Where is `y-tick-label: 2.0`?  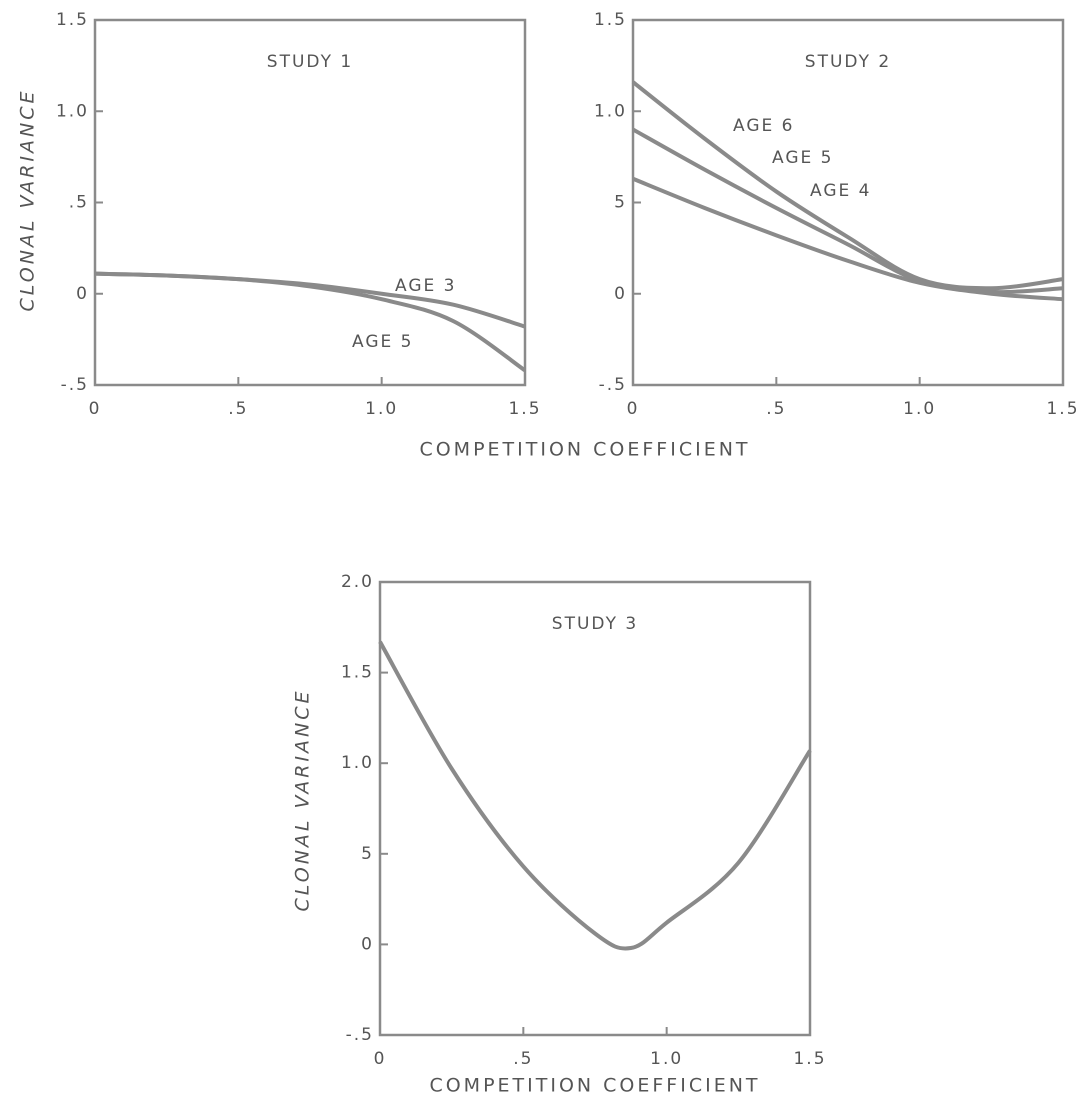 y-tick-label: 2.0 is located at coordinates (357, 582).